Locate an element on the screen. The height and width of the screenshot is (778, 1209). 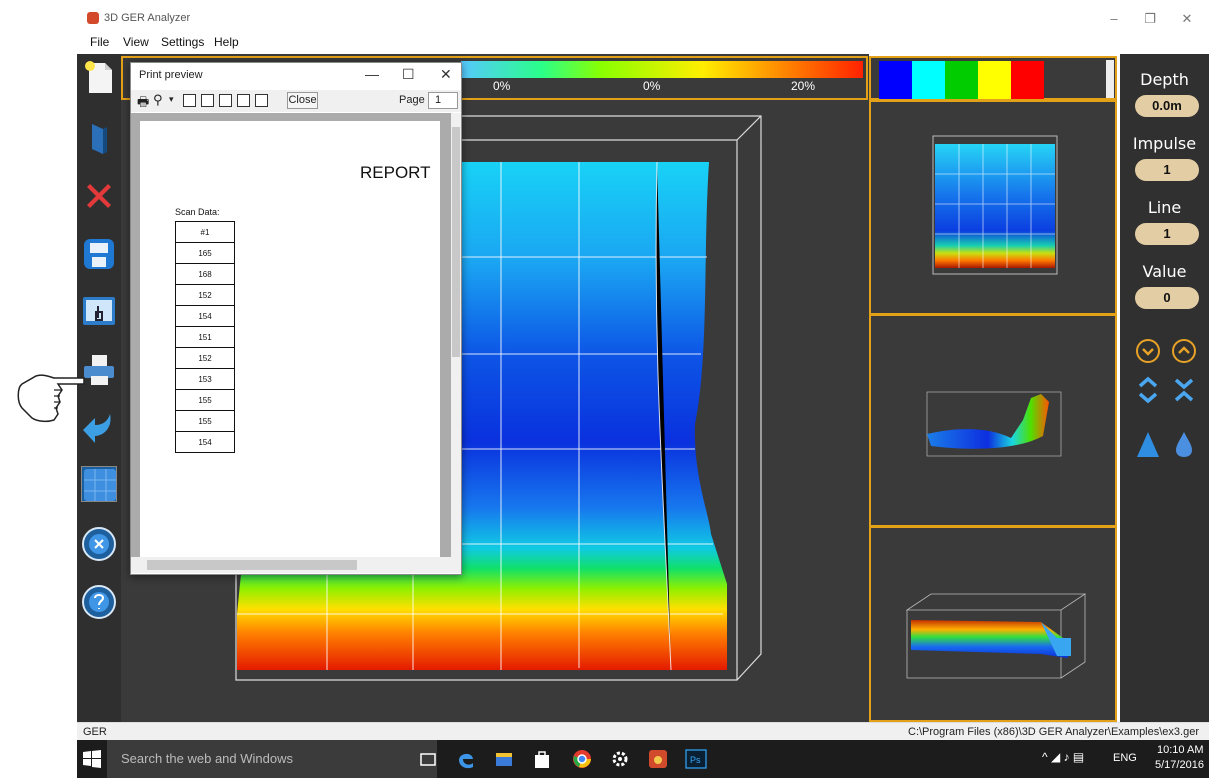
palette-scrollbar is located at coordinates (1110, 79).